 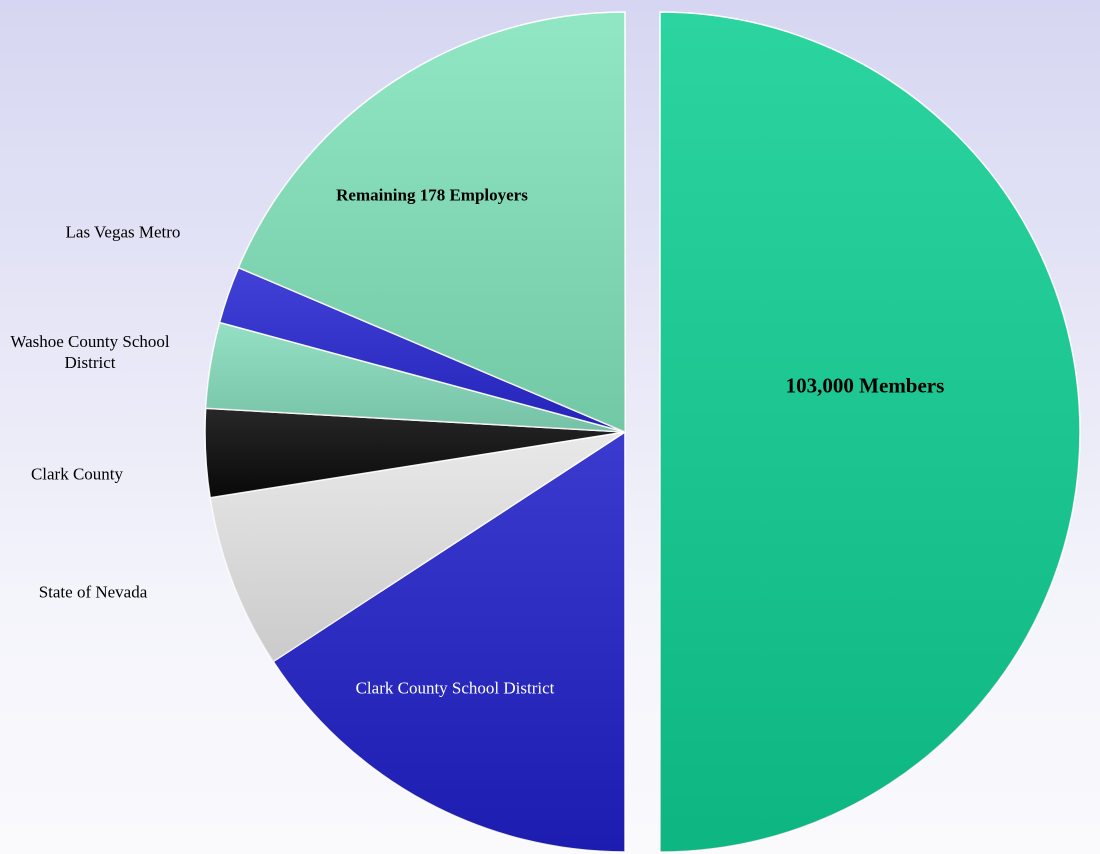 I want to click on slice-label: Washoe County School District, so click(x=90, y=352).